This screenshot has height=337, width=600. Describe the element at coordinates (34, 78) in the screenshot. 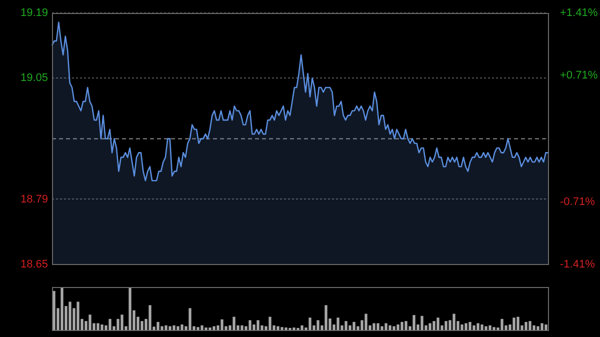

I see `y-tick-label: 19.05` at that location.